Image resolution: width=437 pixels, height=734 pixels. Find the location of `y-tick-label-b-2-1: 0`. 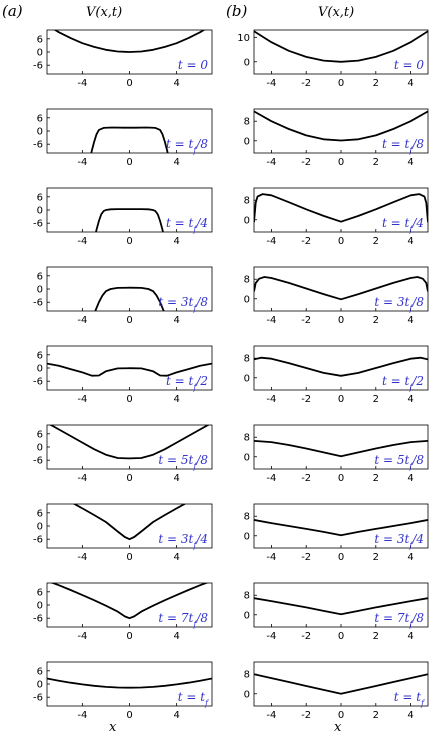

y-tick-label-b-2-1: 0 is located at coordinates (247, 220).